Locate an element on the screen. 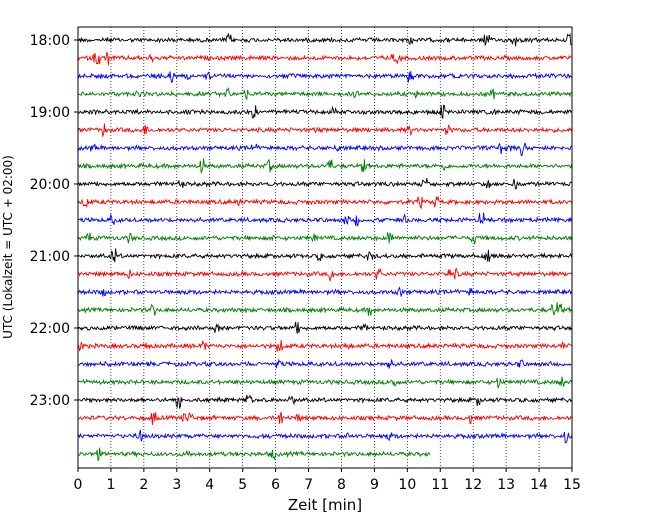 Image resolution: width=650 pixels, height=520 pixels. trace-1930 is located at coordinates (324, 149).